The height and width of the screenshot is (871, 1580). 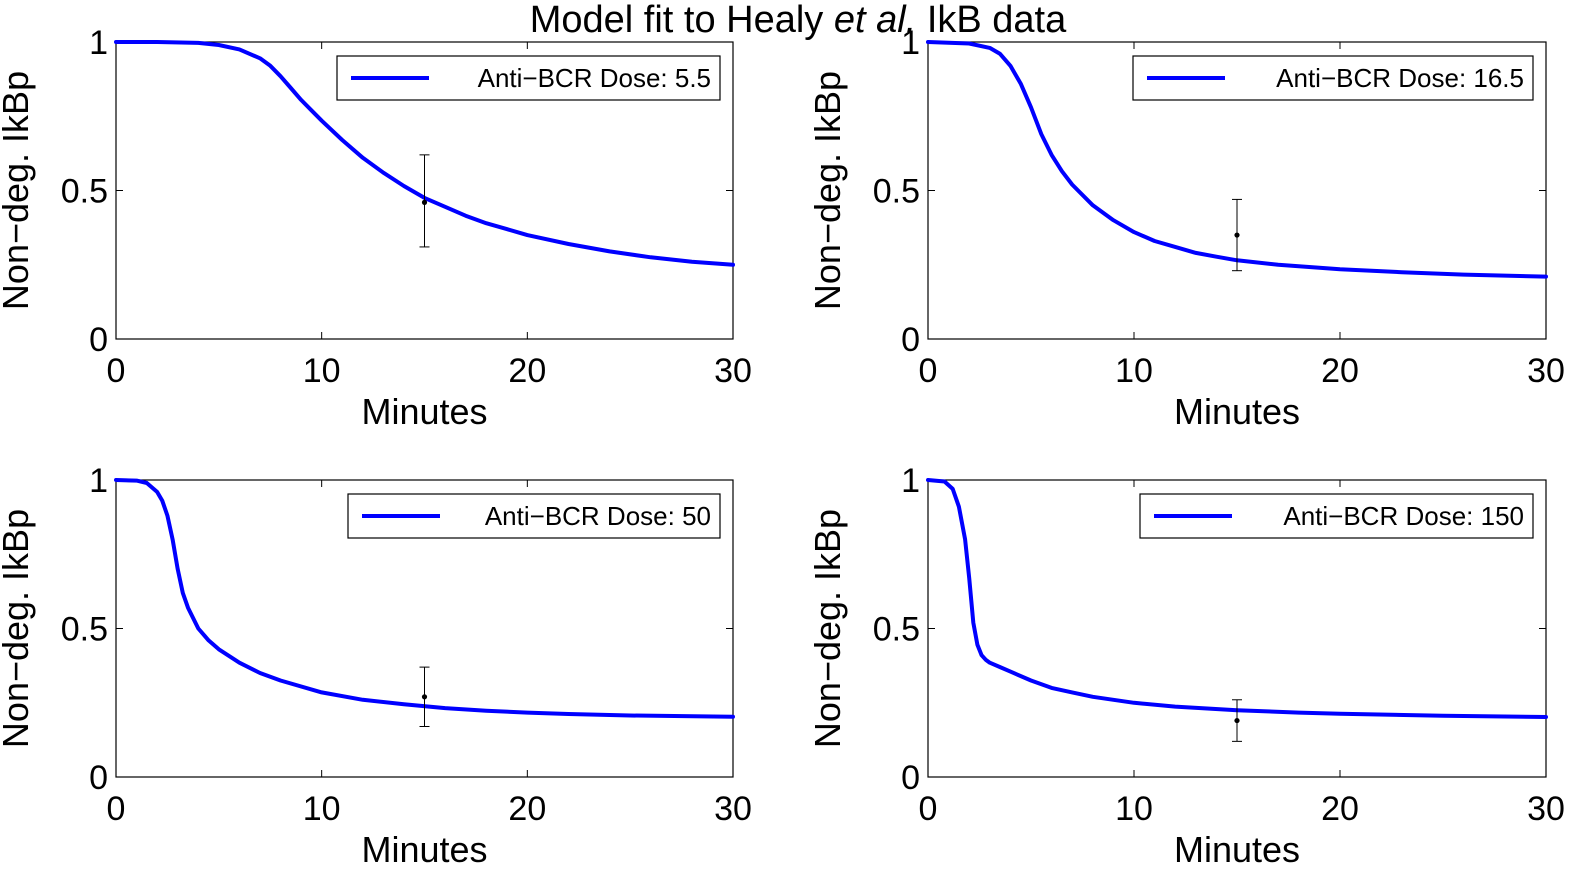 I want to click on figure-title-suffix: IkB data, so click(x=991, y=20).